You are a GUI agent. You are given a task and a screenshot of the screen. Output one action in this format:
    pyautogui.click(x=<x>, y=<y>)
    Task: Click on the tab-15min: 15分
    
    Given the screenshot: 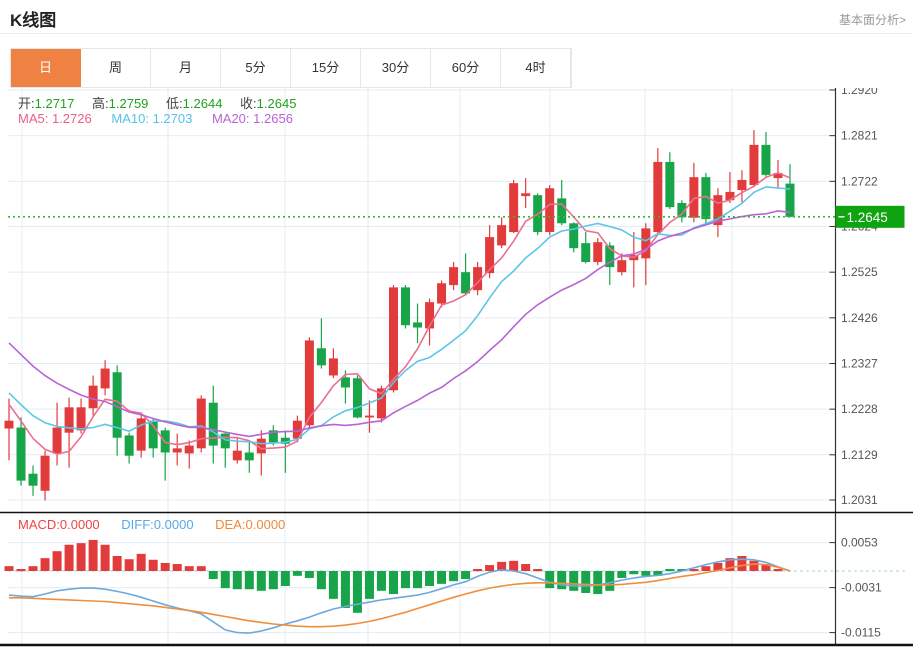 What is the action you would take?
    pyautogui.click(x=326, y=68)
    